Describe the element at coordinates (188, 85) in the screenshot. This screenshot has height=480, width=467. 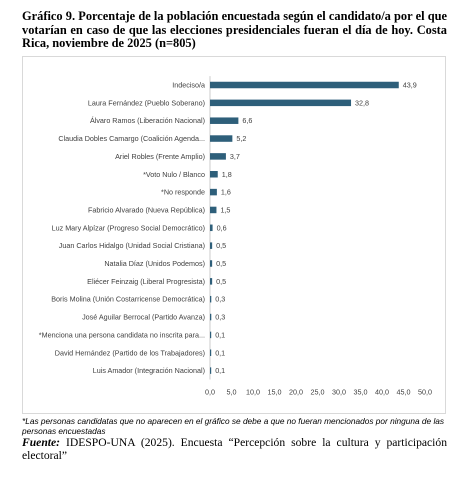
I see `category-label: Indeciso/a` at that location.